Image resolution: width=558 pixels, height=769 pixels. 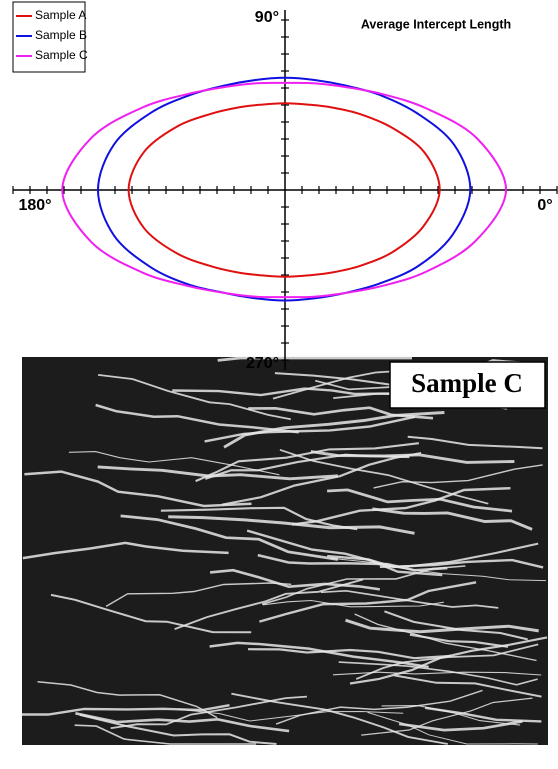 What do you see at coordinates (34, 205) in the screenshot?
I see `angle-label: 180°` at bounding box center [34, 205].